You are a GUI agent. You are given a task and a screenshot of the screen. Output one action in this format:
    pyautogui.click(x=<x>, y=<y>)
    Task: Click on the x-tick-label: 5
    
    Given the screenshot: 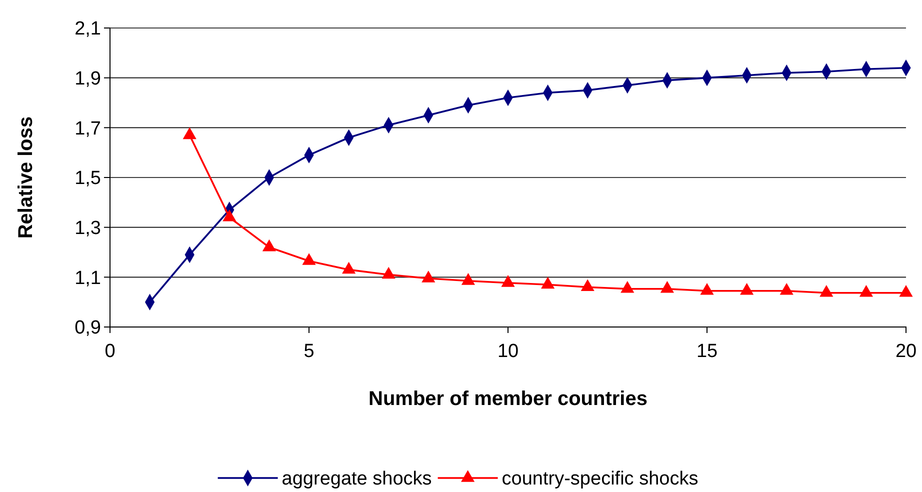 What is the action you would take?
    pyautogui.click(x=309, y=351)
    